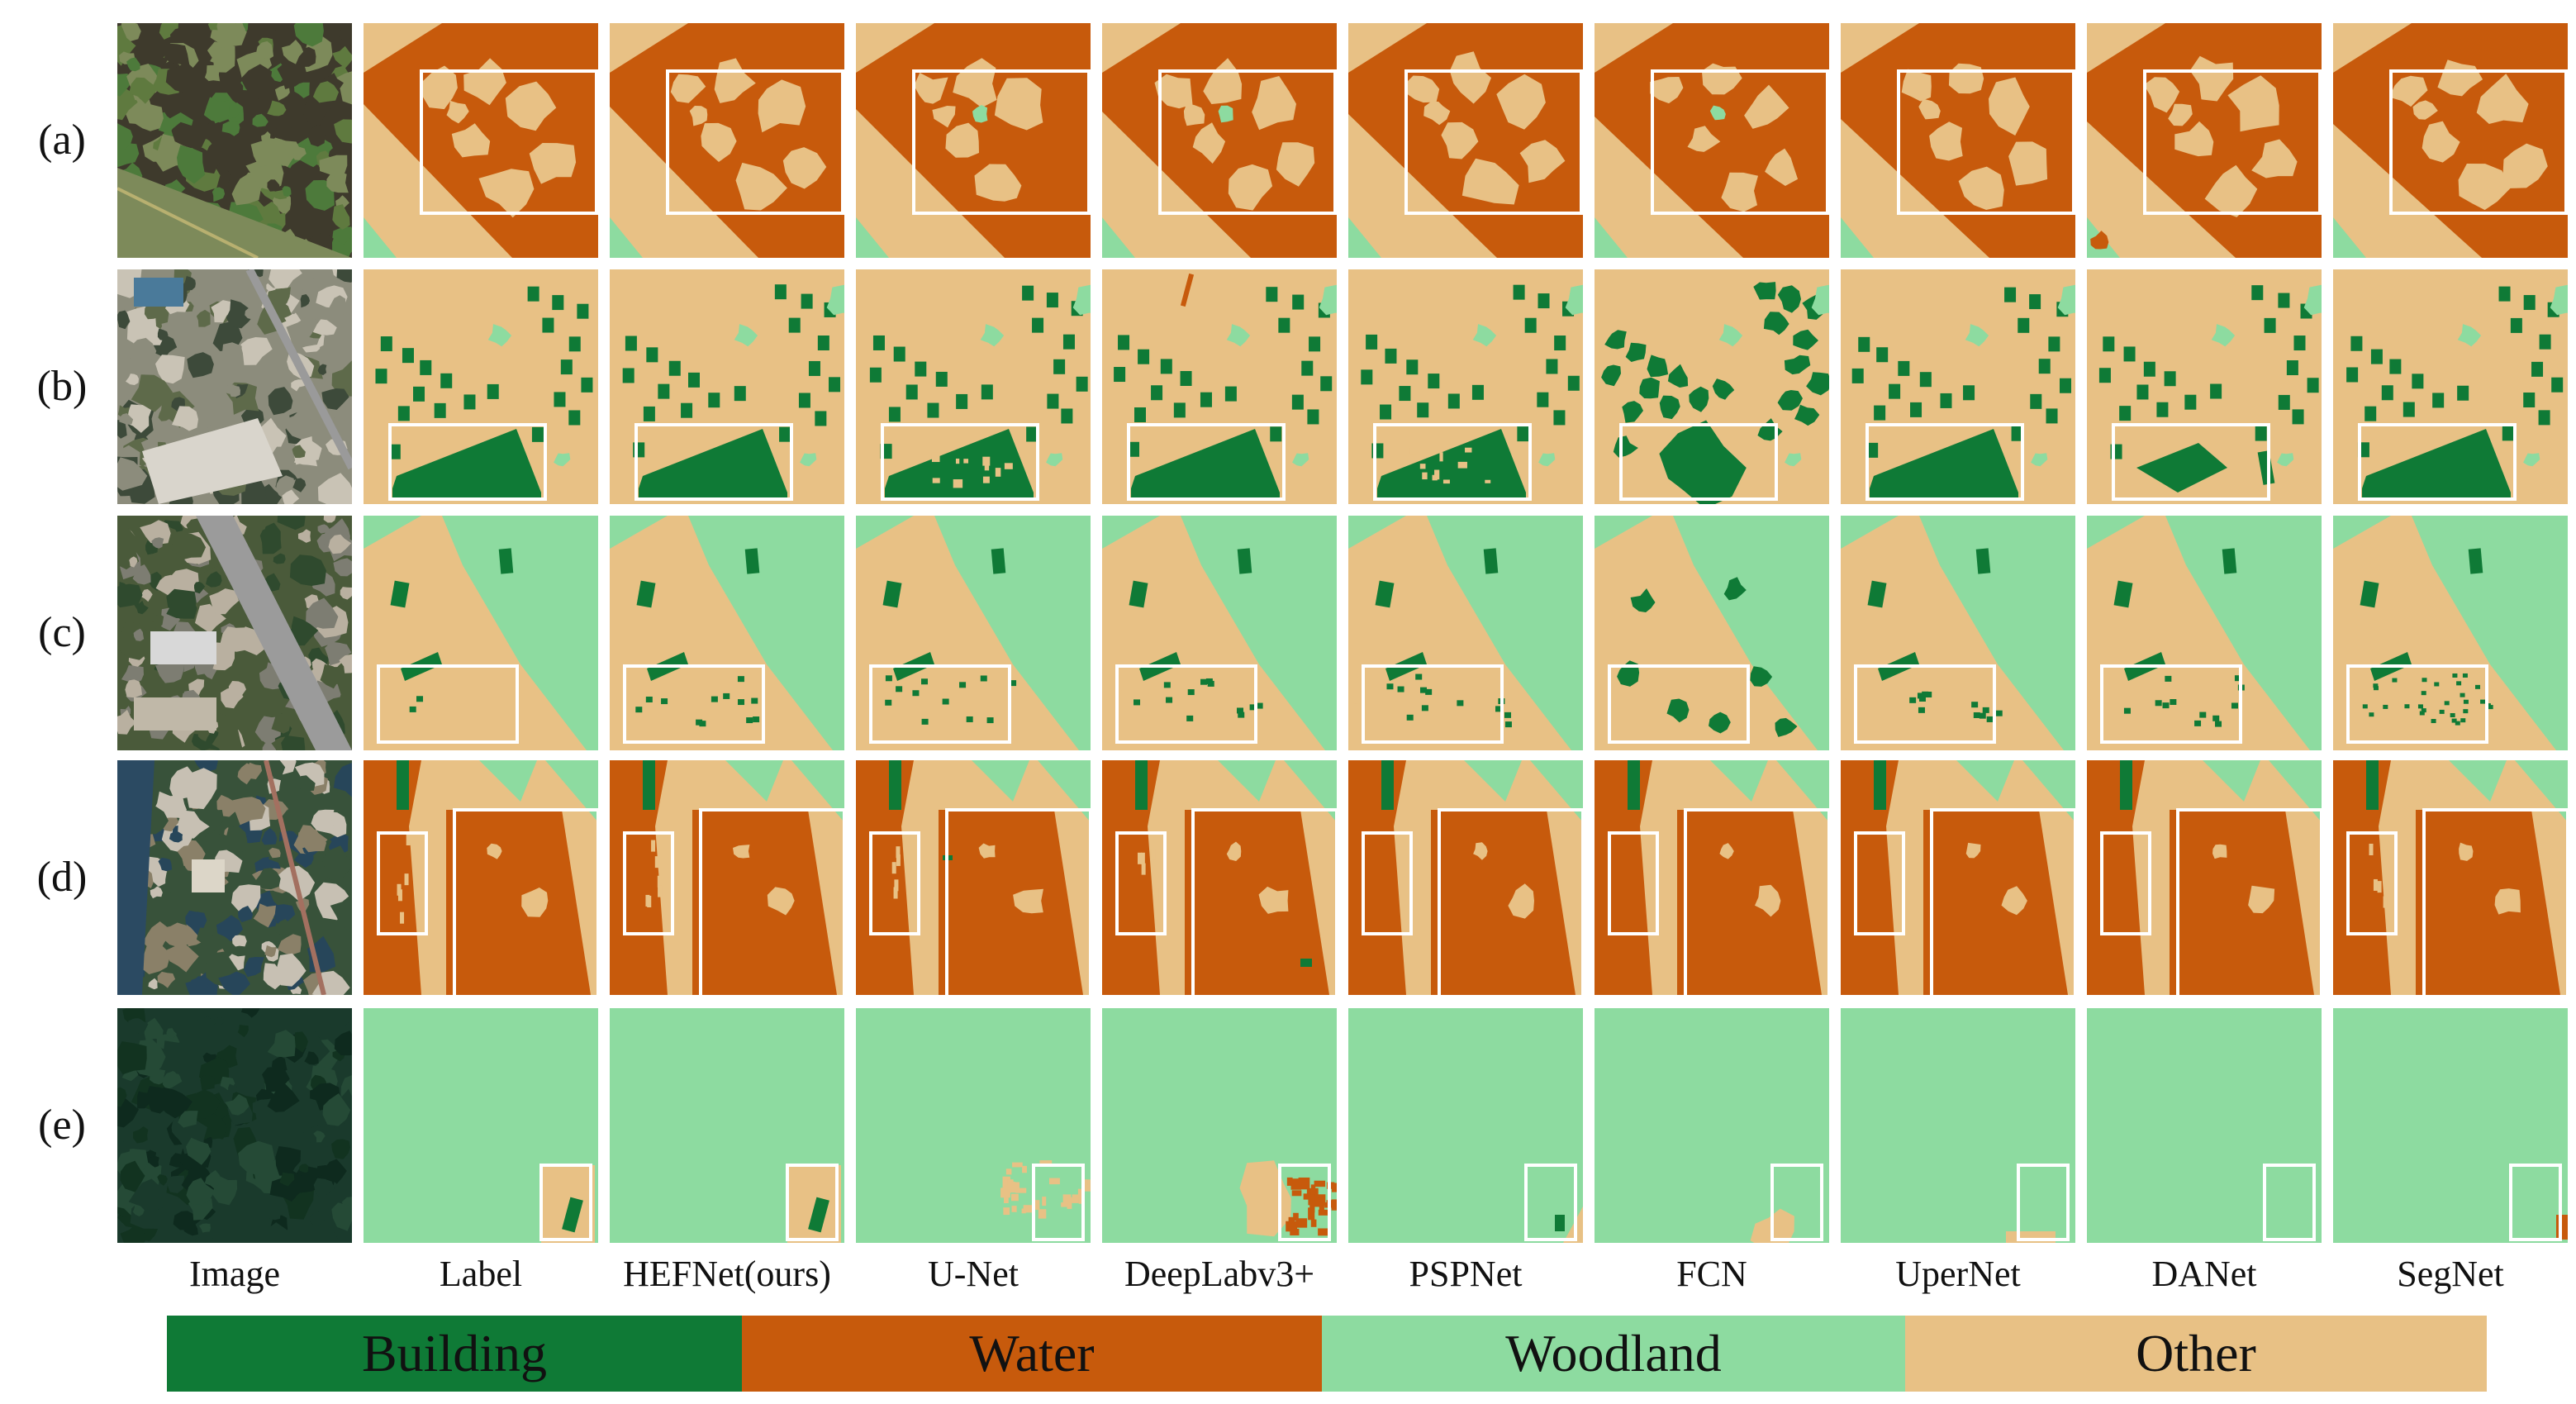  Describe the element at coordinates (62, 632) in the screenshot. I see `row-label: (c)` at that location.